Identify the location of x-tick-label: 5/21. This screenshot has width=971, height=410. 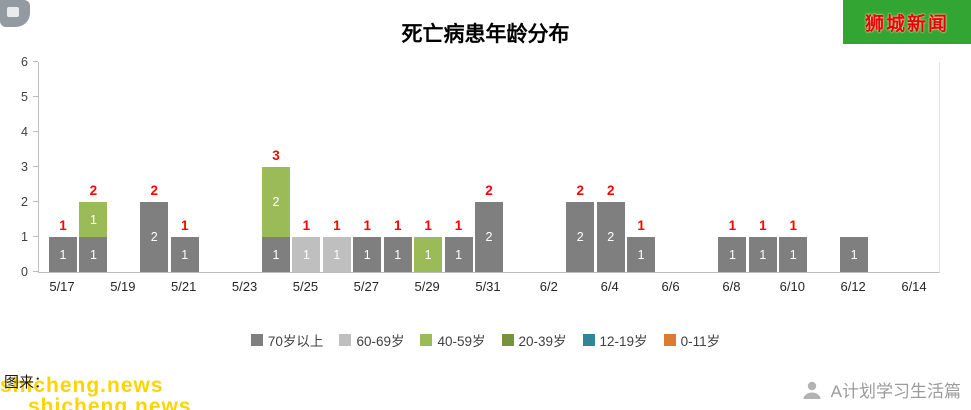
(184, 286).